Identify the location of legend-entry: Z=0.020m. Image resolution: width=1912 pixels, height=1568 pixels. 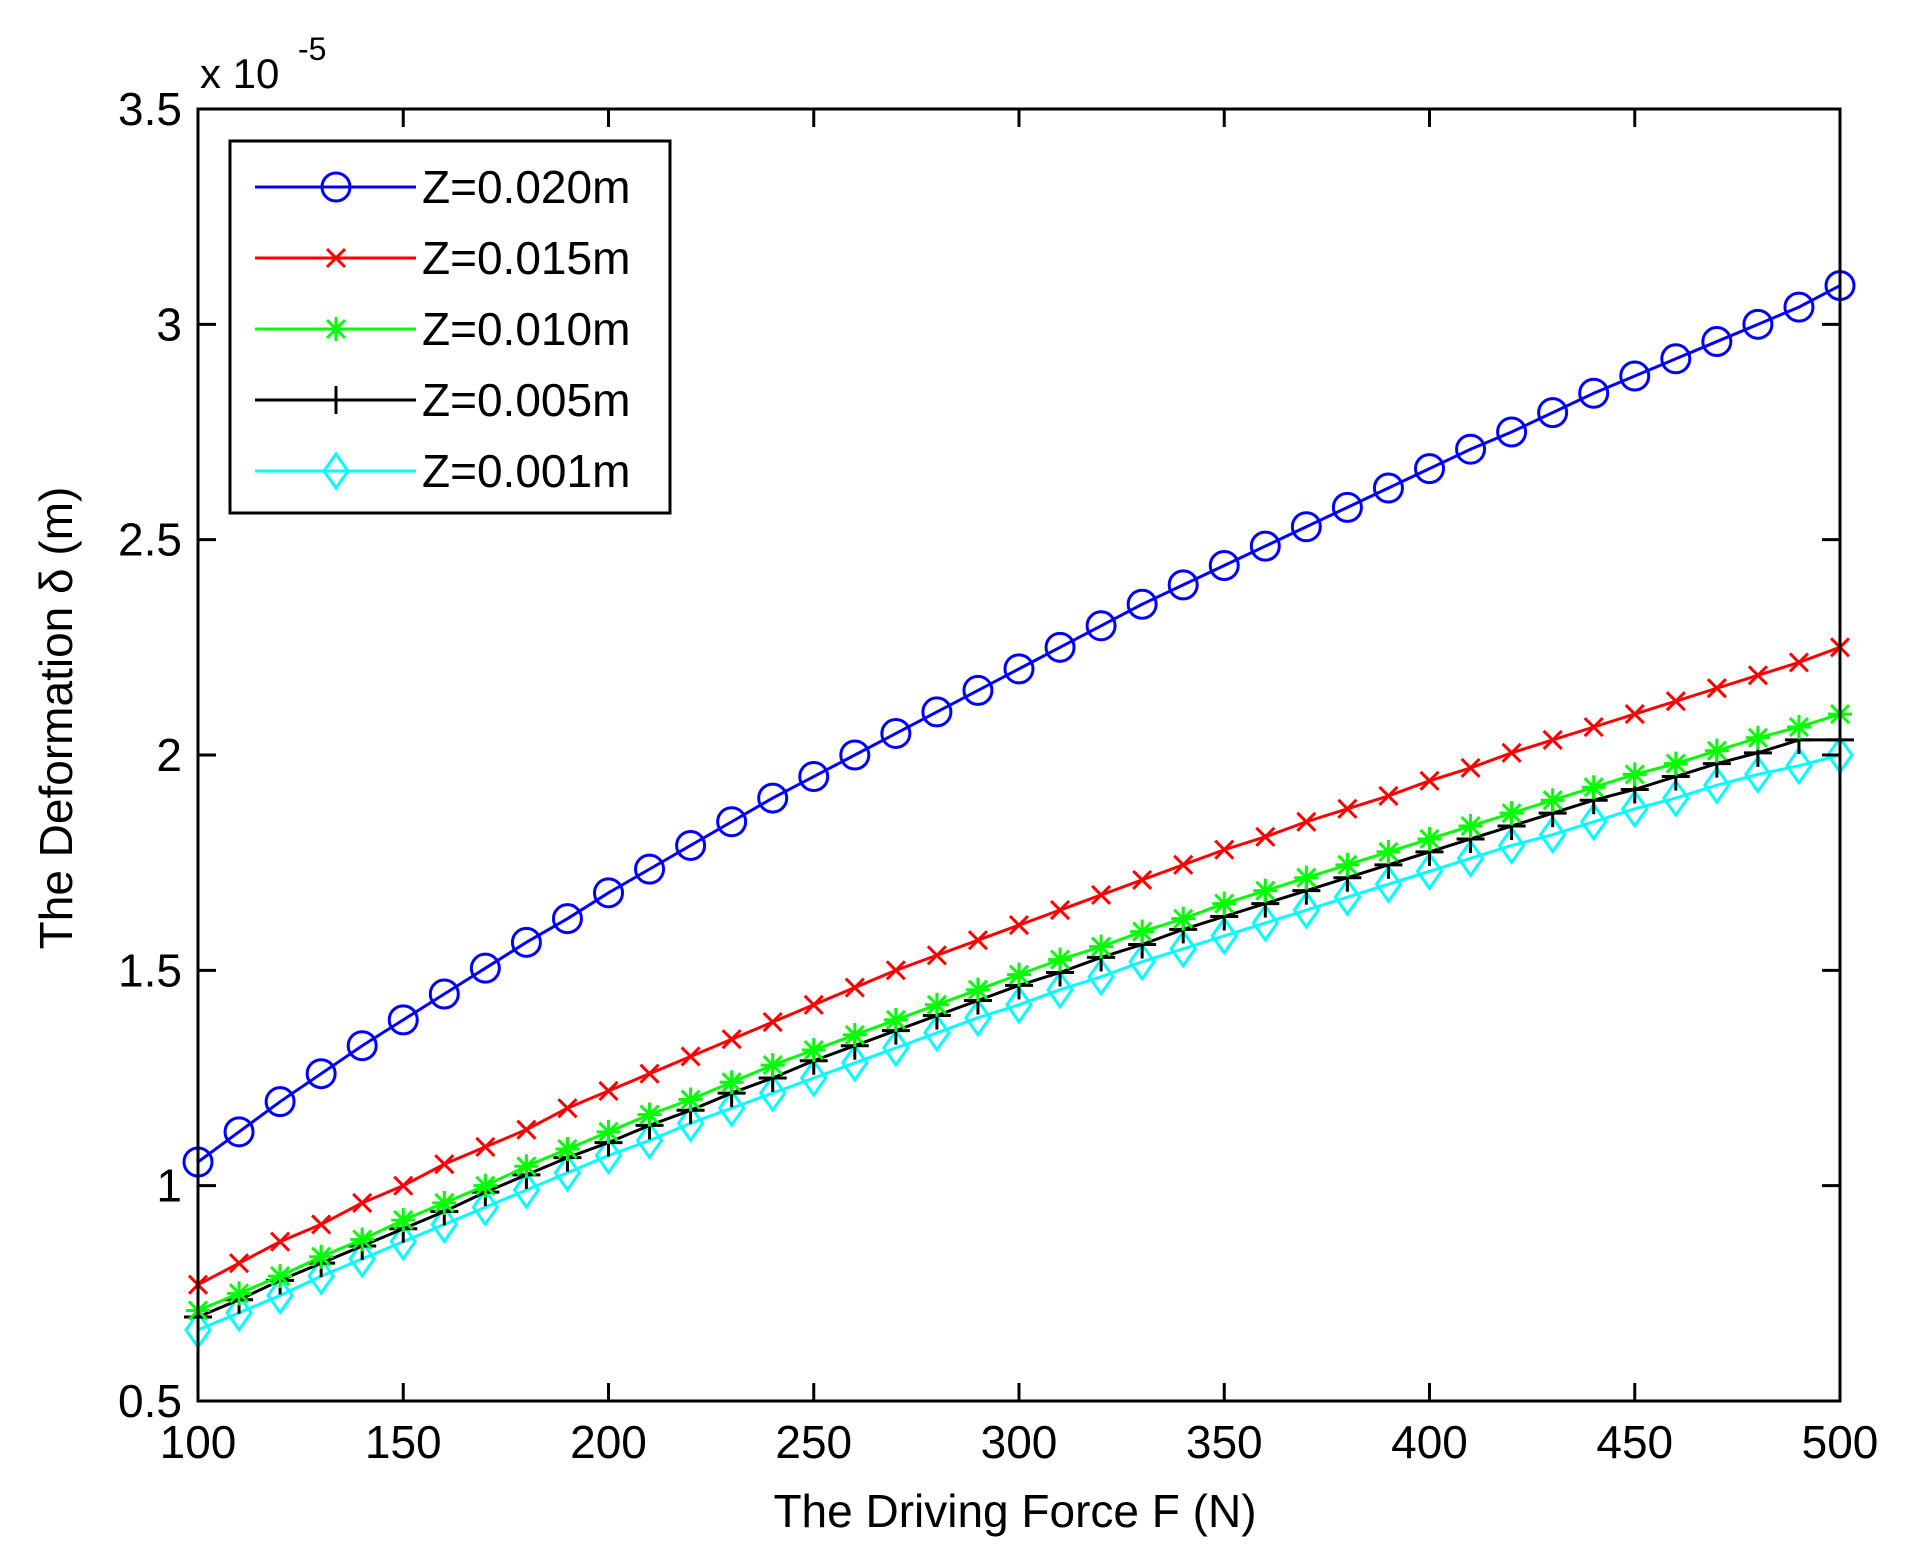
(442, 187).